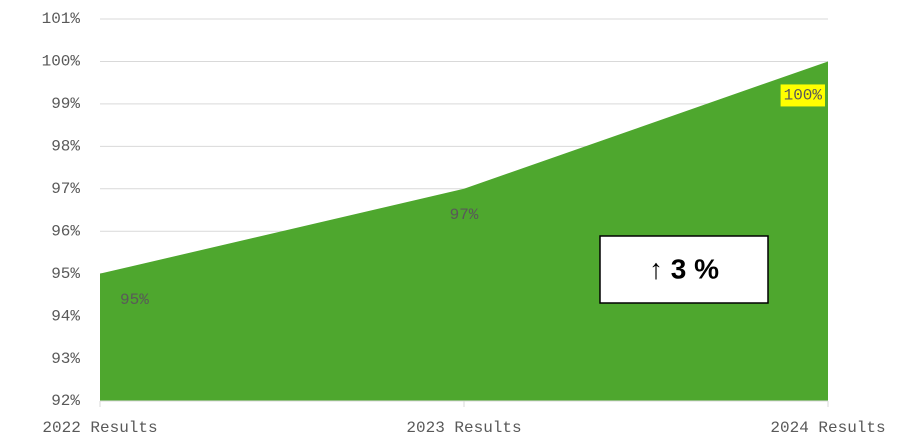  I want to click on annotation-box, so click(684, 269).